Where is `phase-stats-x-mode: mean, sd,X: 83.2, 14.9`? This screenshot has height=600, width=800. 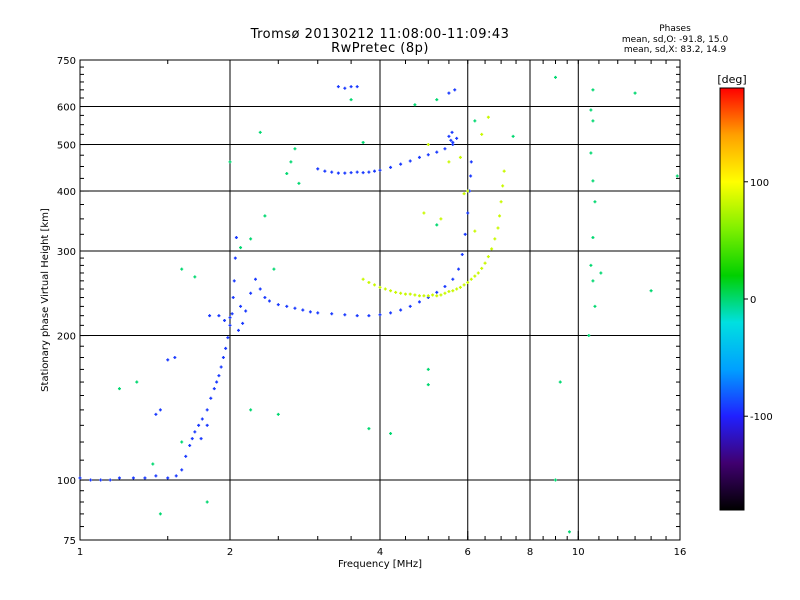 phase-stats-x-mode: mean, sd,X: 83.2, 14.9 is located at coordinates (675, 50).